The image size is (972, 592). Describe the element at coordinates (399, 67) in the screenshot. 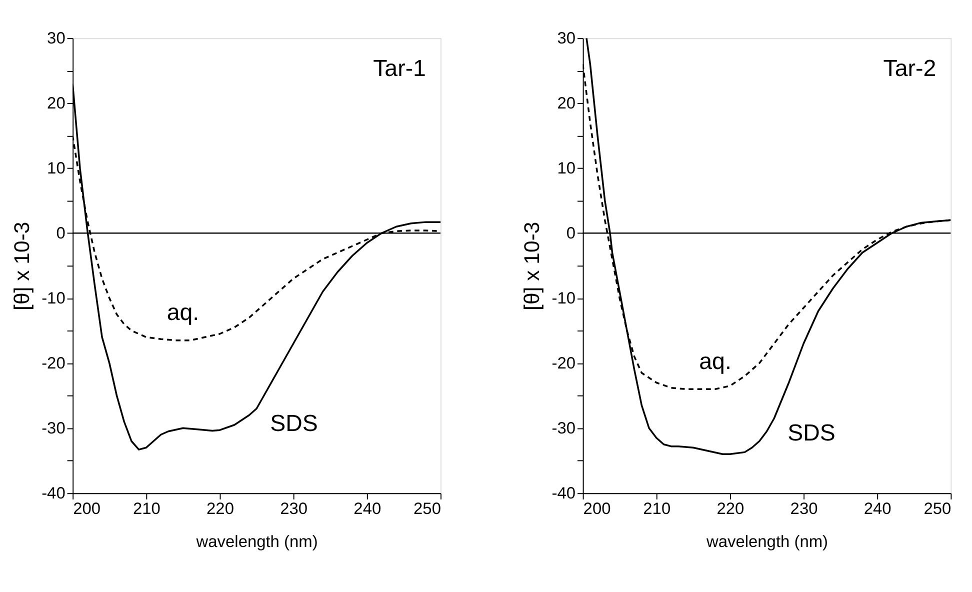

I see `annotation: Tar-1` at that location.